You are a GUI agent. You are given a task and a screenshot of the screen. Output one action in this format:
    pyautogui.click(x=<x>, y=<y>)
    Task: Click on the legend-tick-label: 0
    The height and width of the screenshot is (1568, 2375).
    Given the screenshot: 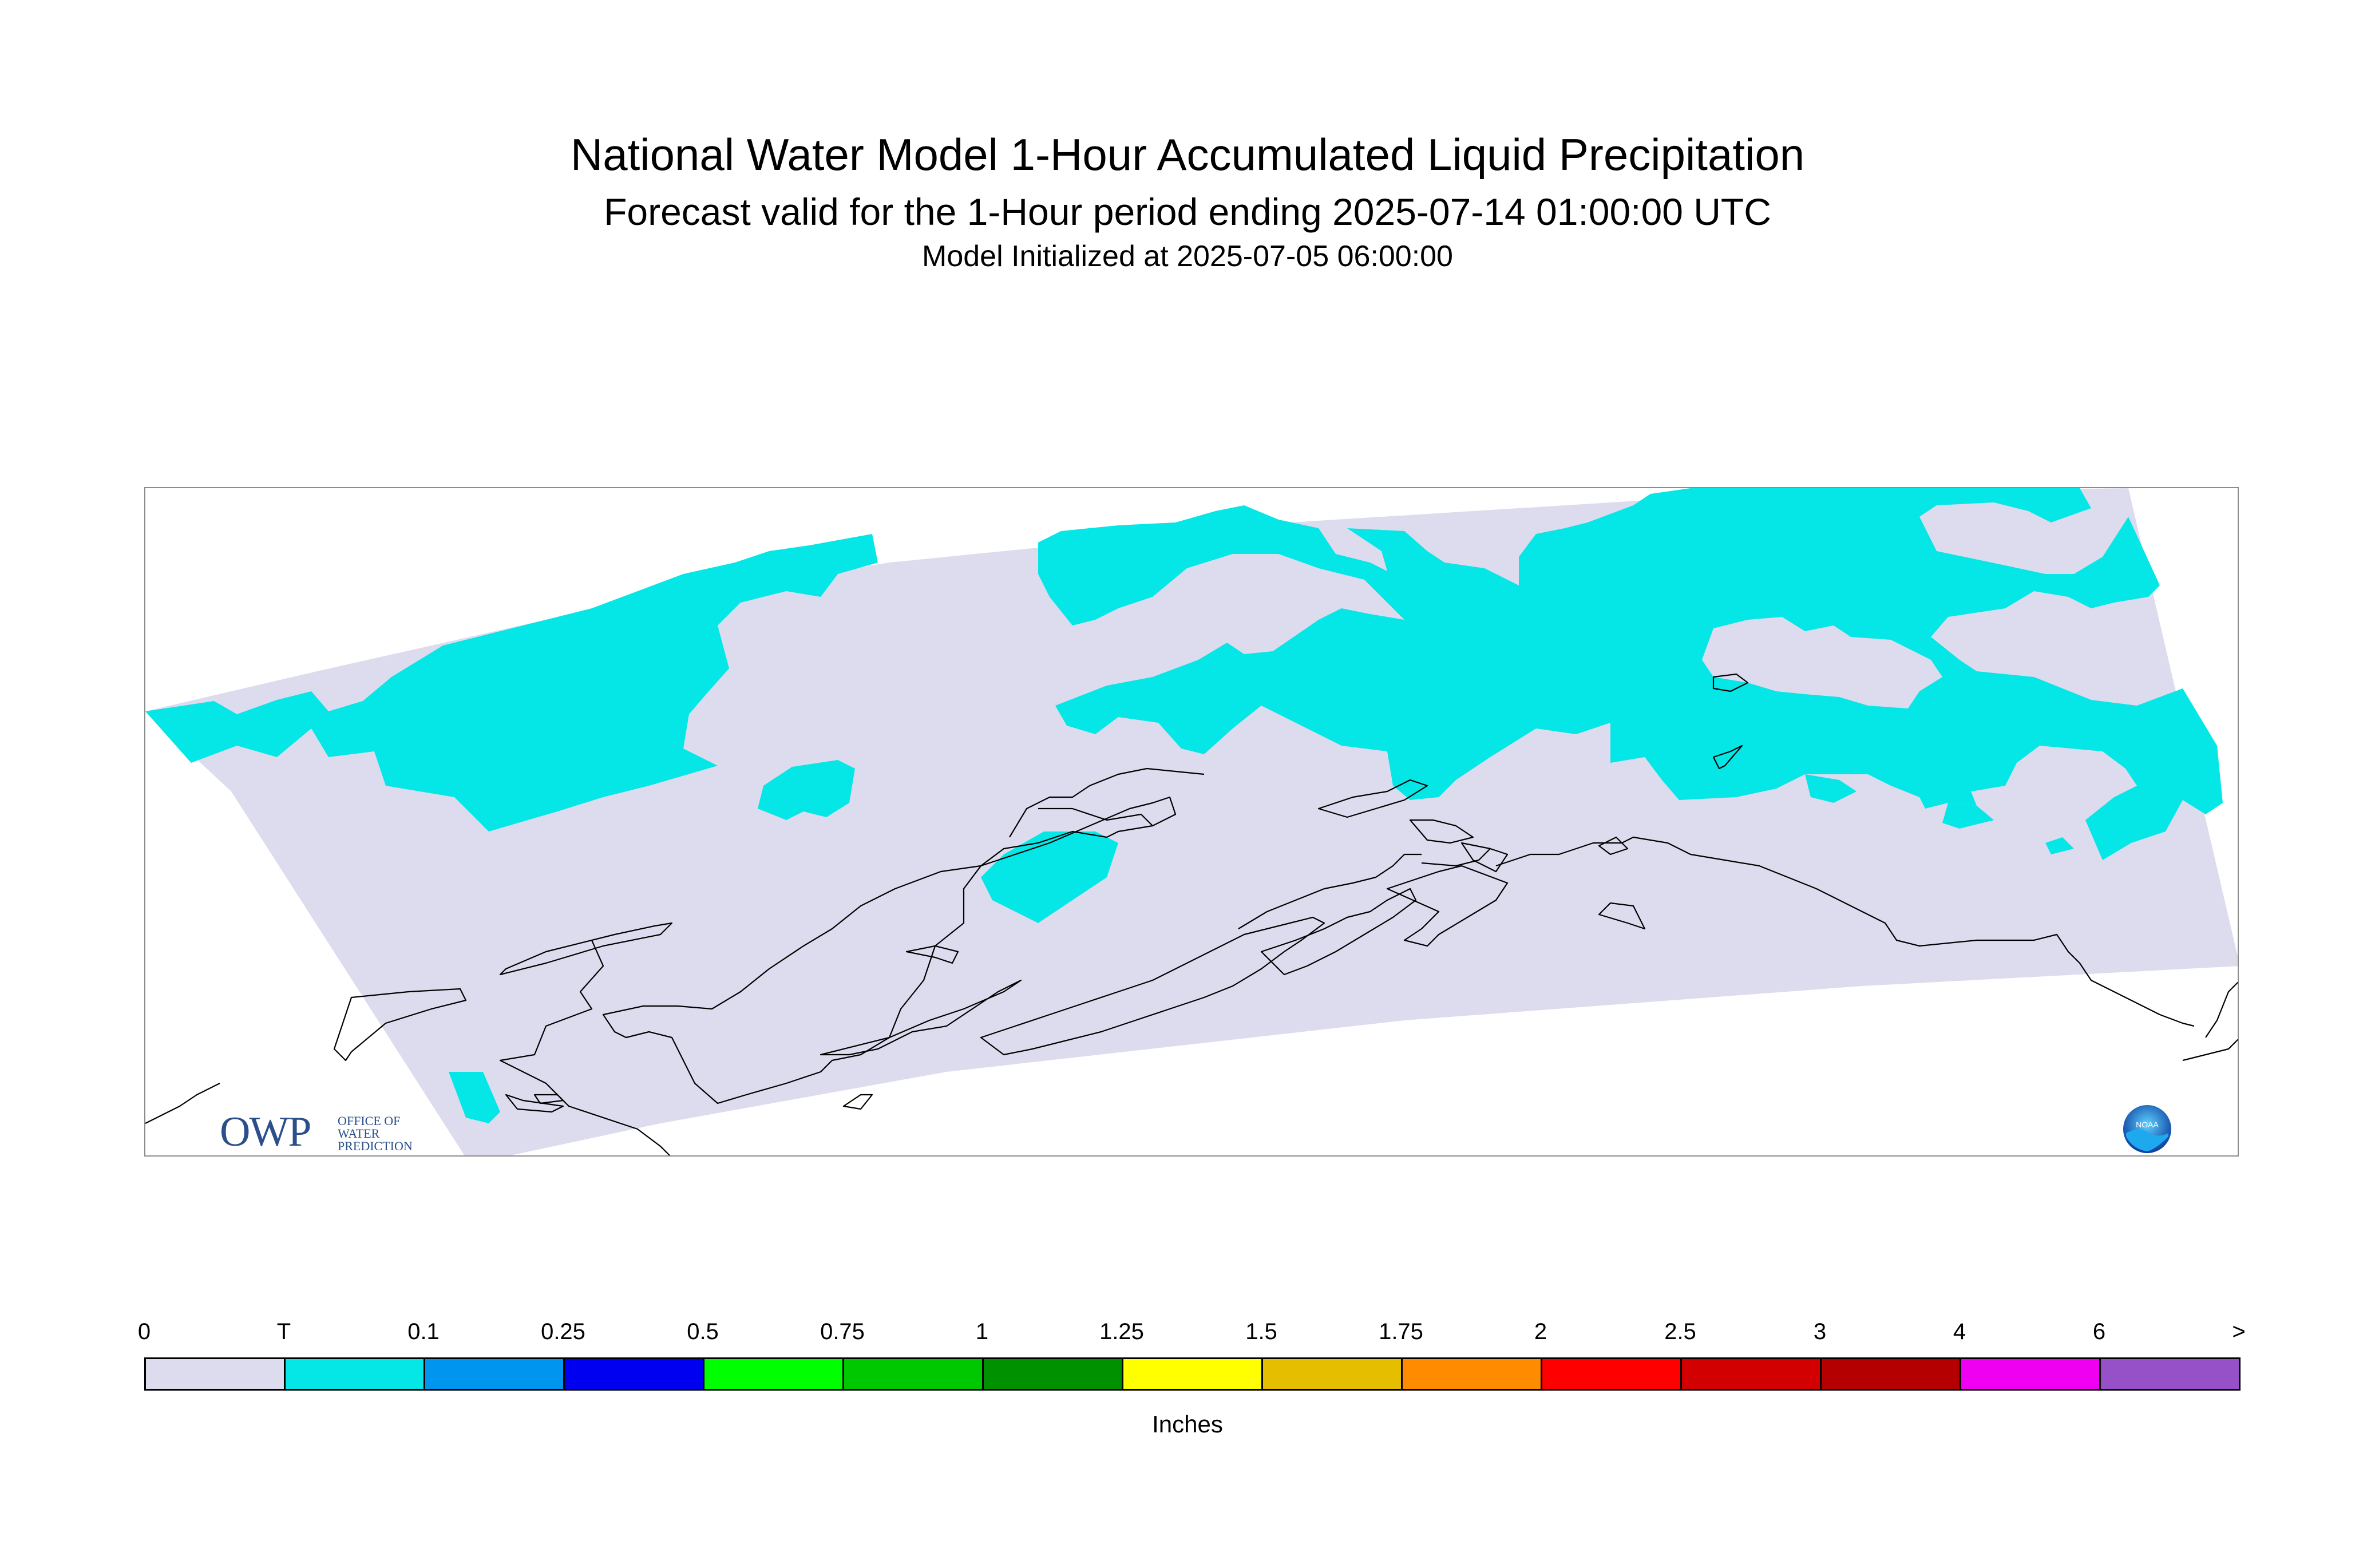 What is the action you would take?
    pyautogui.click(x=144, y=1331)
    